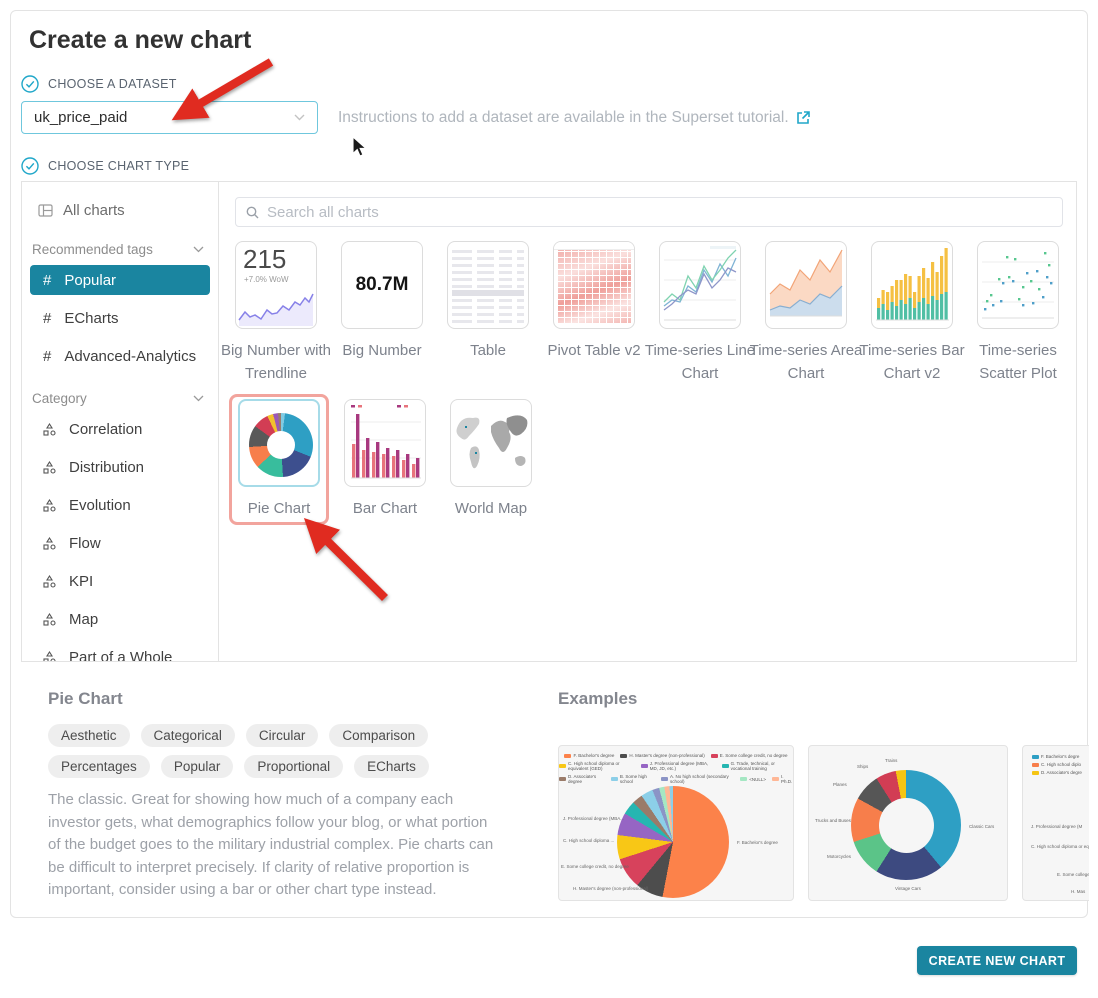 This screenshot has width=1098, height=998. What do you see at coordinates (997, 960) in the screenshot?
I see `create-new-chart-button: CREATE NEW CHART` at bounding box center [997, 960].